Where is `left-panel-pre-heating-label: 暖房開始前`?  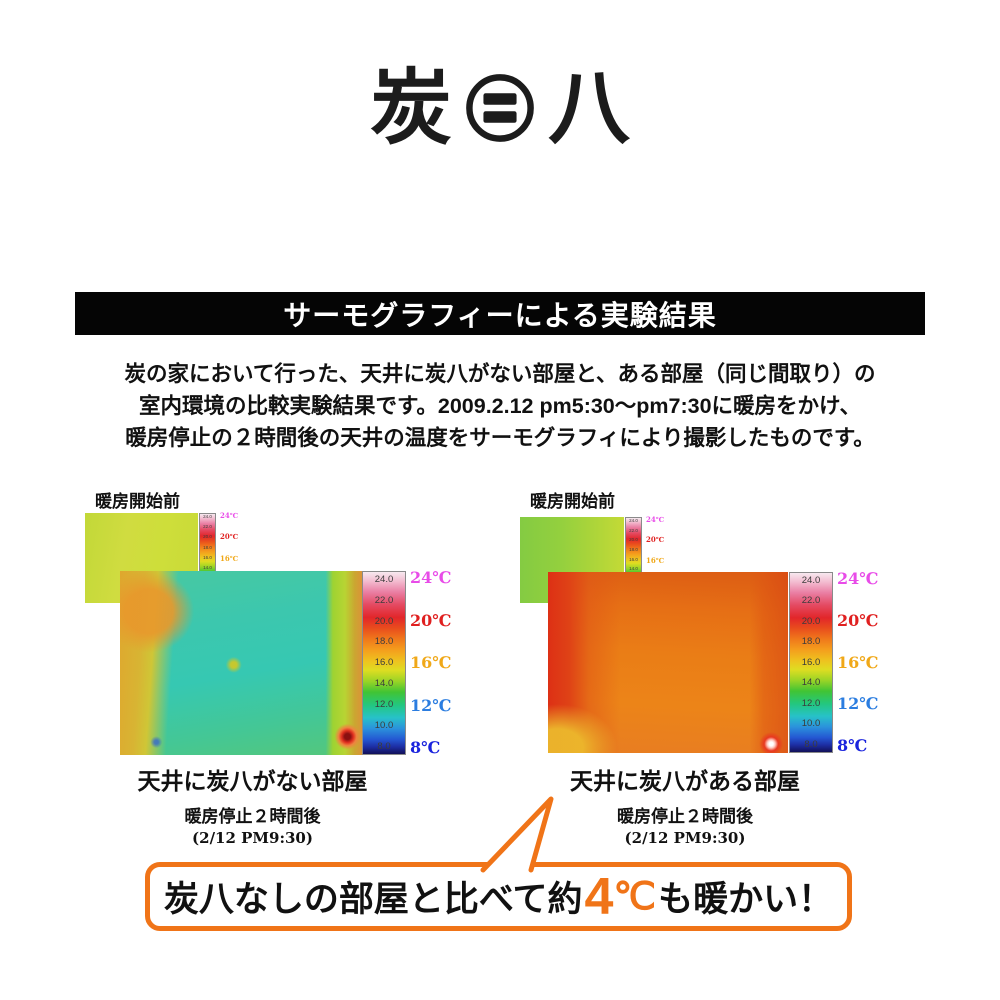
left-panel-pre-heating-label: 暖房開始前 is located at coordinates (137, 502).